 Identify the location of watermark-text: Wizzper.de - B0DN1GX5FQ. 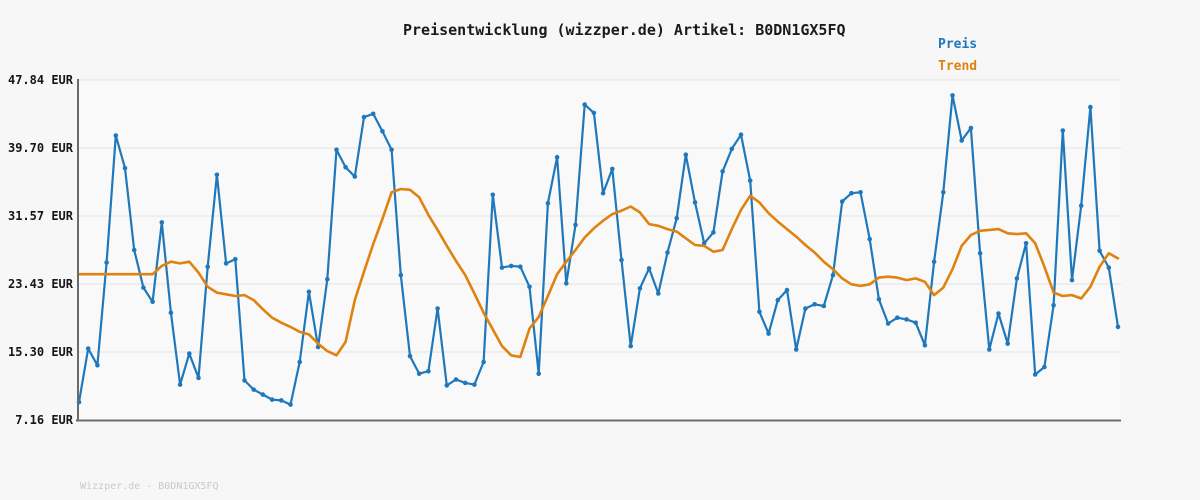
(149, 486).